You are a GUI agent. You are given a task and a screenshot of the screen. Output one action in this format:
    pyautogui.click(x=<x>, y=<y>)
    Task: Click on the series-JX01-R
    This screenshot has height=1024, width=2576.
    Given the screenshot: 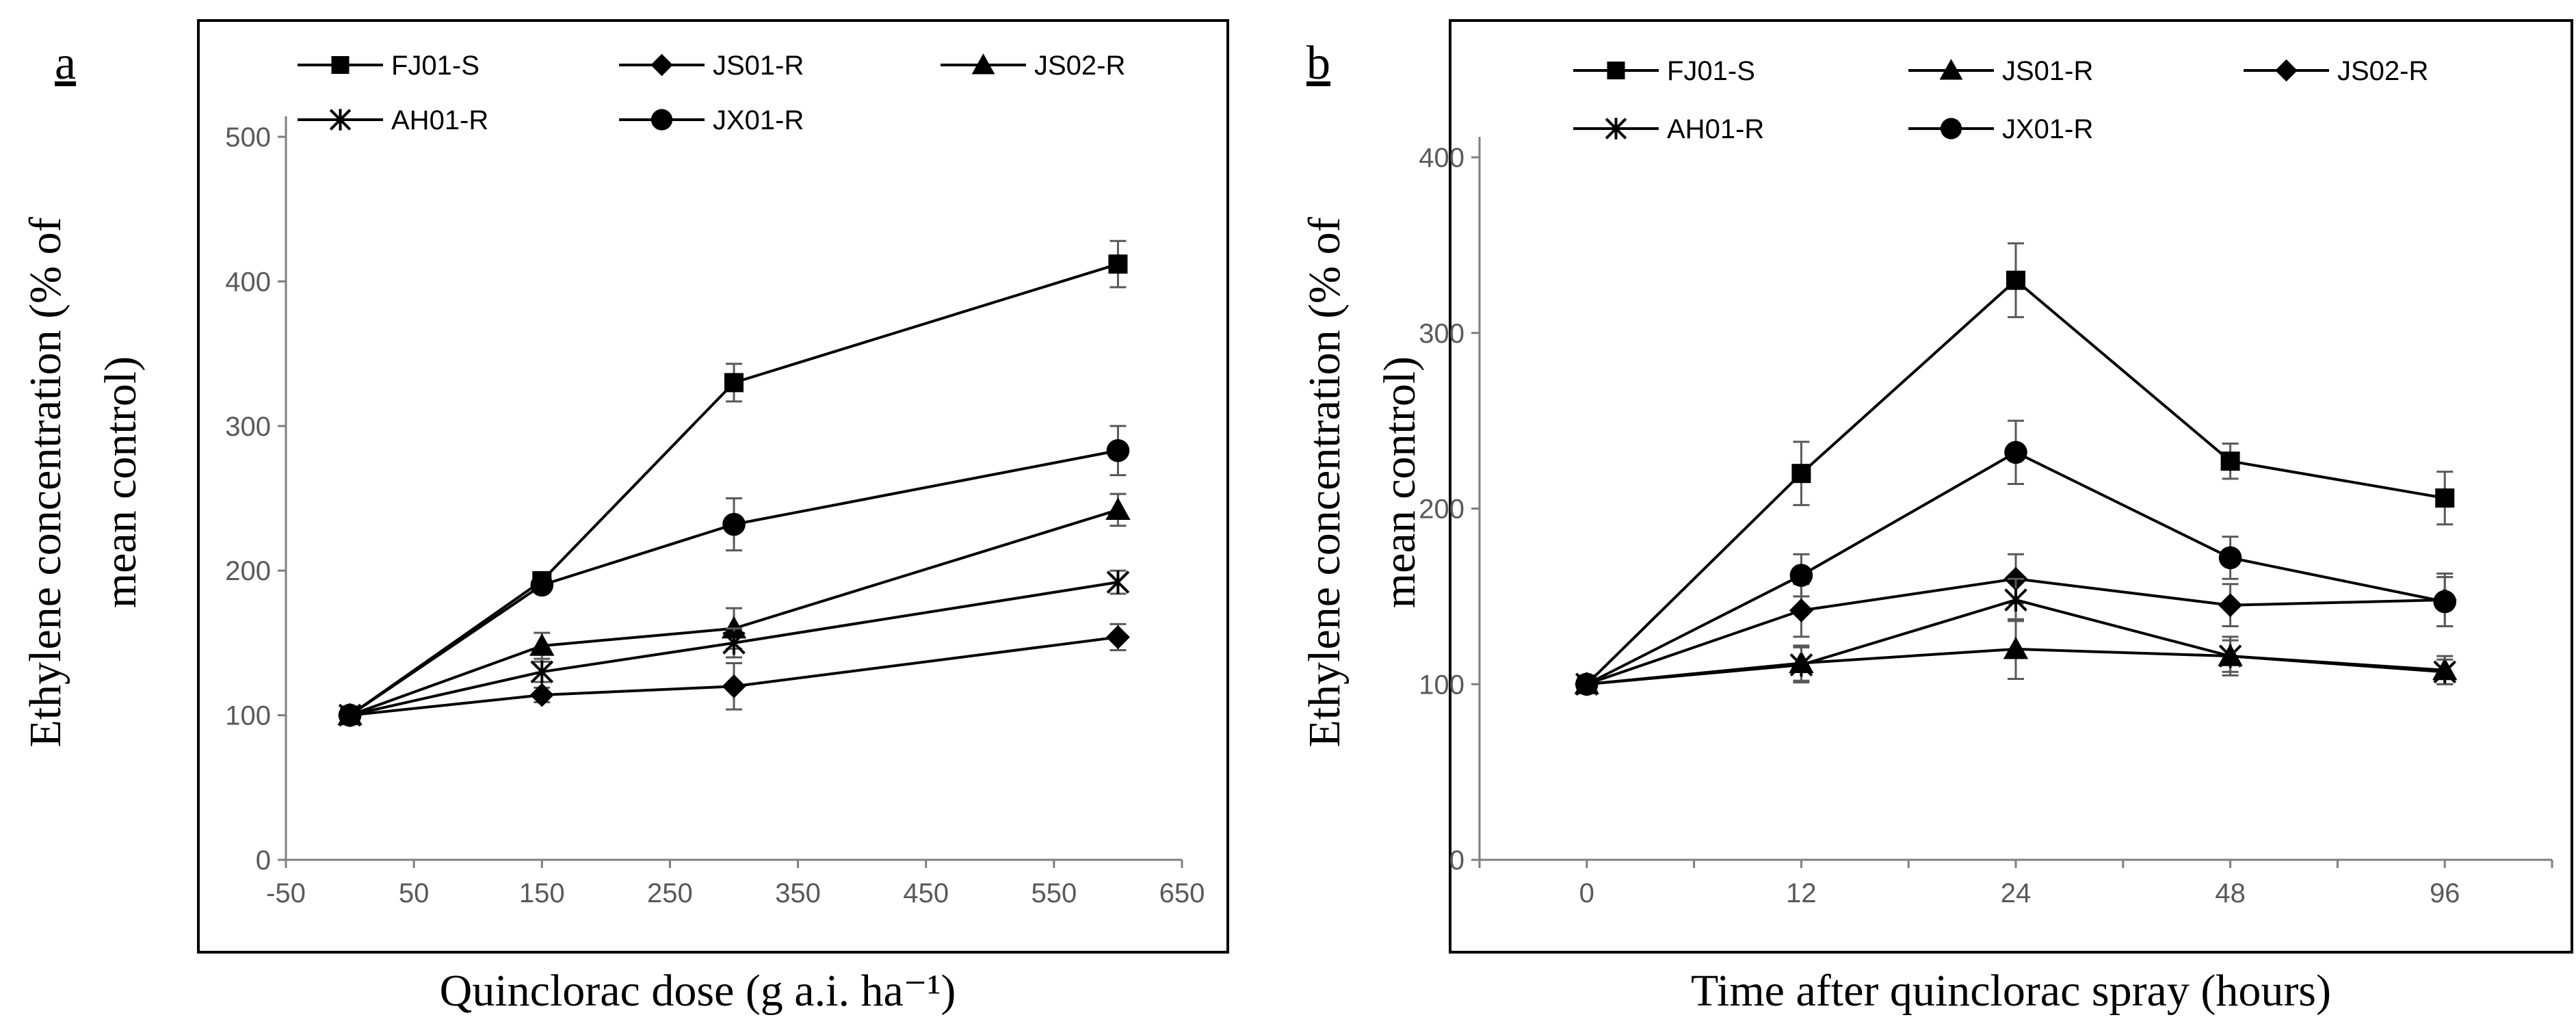 What is the action you would take?
    pyautogui.click(x=734, y=576)
    